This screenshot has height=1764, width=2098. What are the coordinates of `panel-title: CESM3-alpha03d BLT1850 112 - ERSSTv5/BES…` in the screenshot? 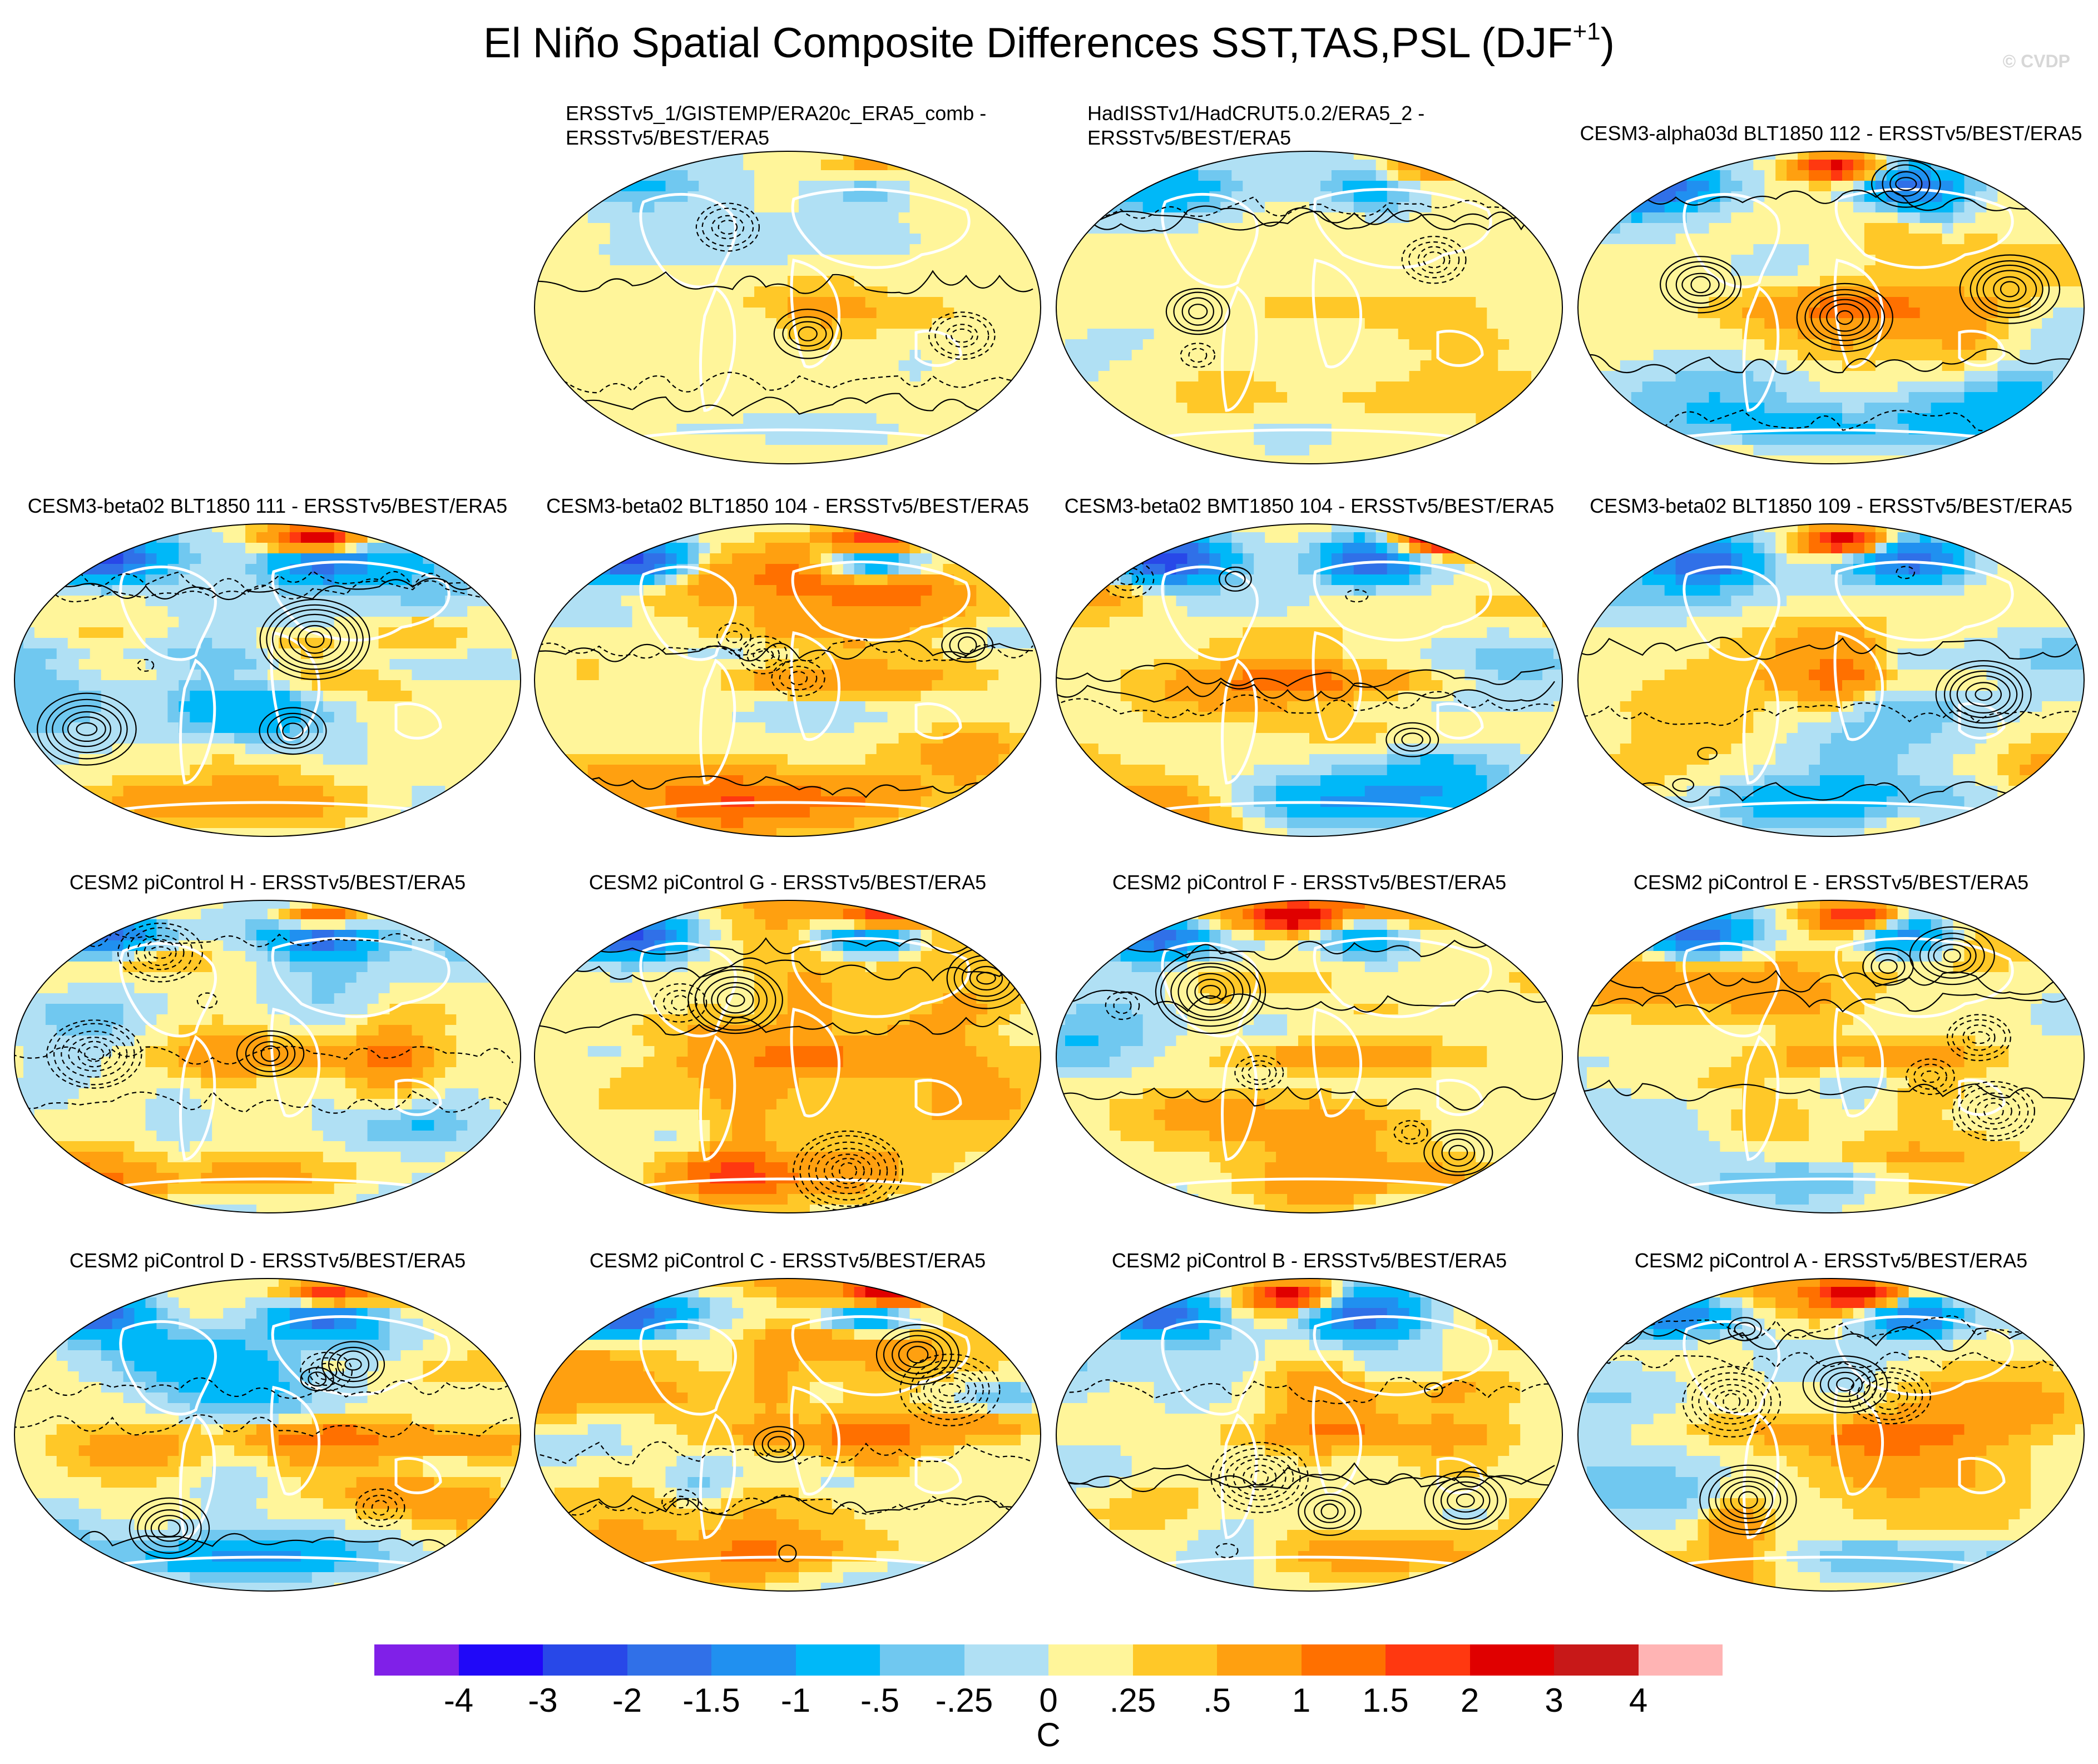 It's located at (1831, 133).